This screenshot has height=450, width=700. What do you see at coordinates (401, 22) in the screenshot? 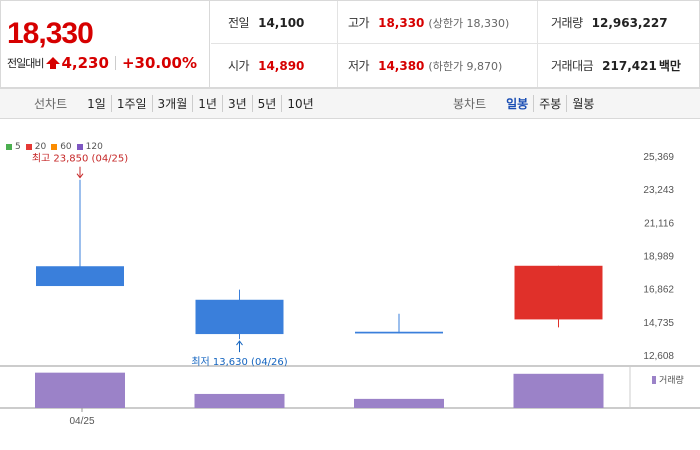
I see `high-value: 18,330` at bounding box center [401, 22].